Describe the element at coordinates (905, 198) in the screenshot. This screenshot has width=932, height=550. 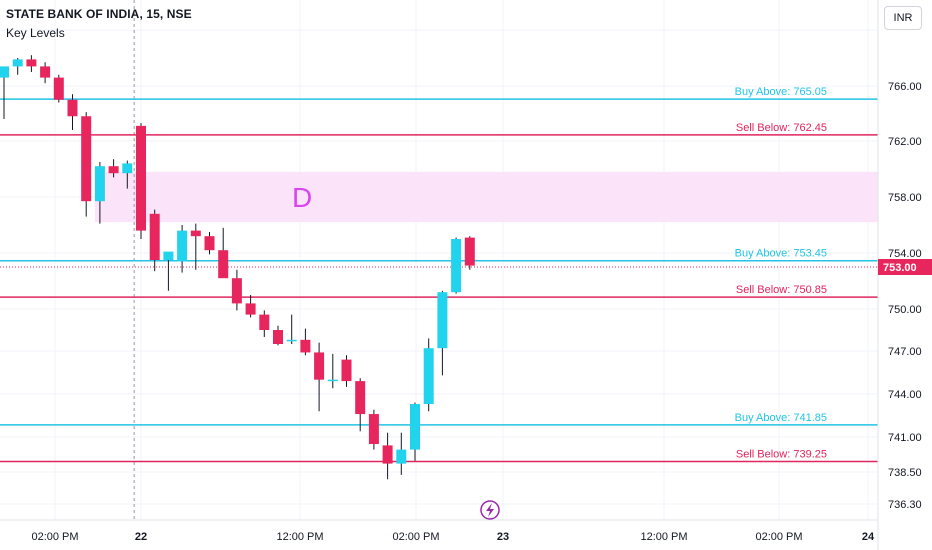
I see `price-axis-label: 758.00` at that location.